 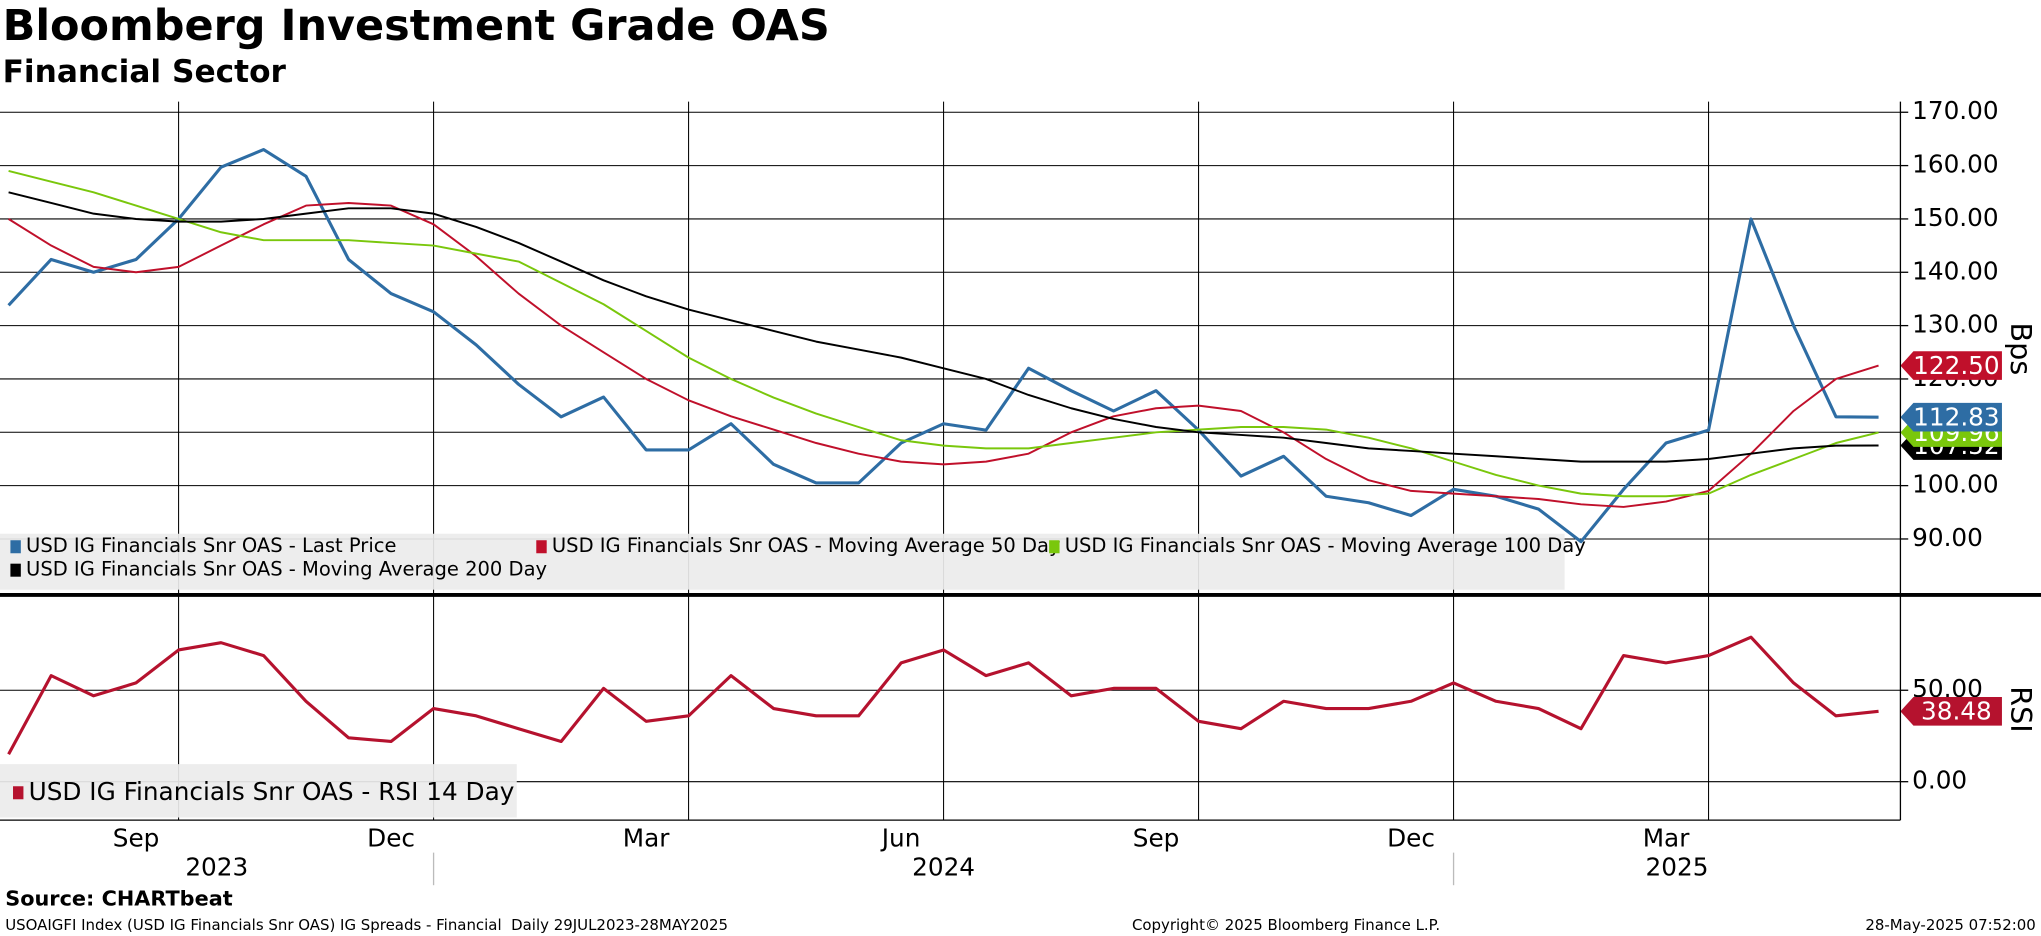 What do you see at coordinates (943, 695) in the screenshot?
I see `line-series` at bounding box center [943, 695].